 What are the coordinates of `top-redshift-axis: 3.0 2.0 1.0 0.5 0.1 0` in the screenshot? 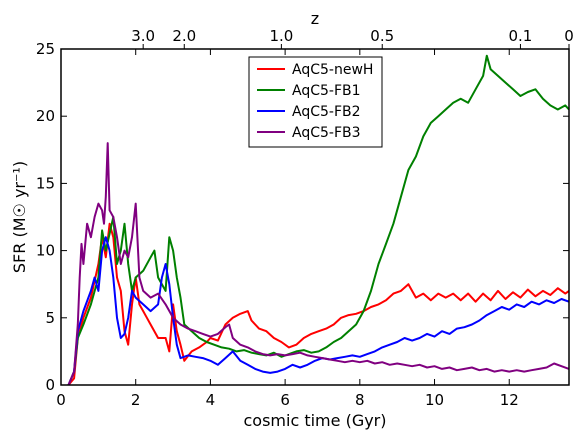 It's located at (352, 38).